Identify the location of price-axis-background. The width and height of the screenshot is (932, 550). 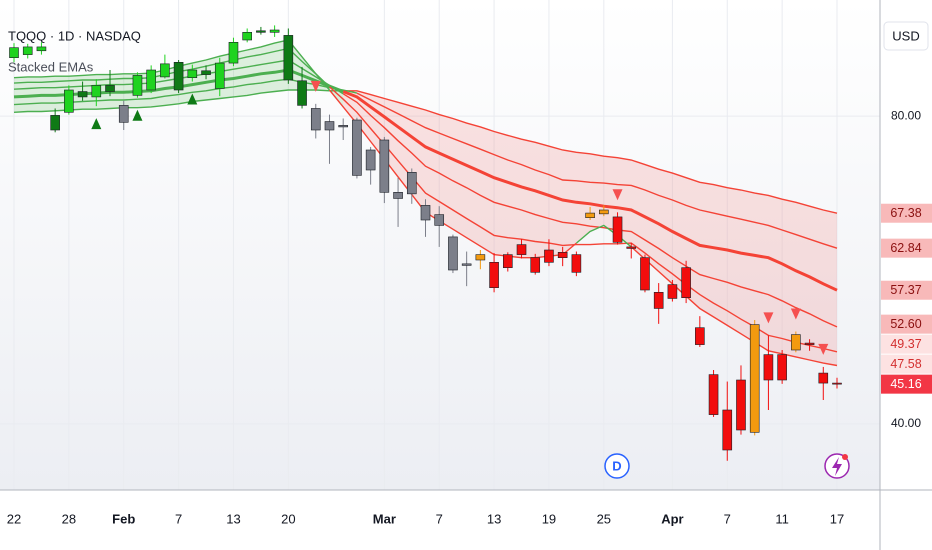
(906, 275).